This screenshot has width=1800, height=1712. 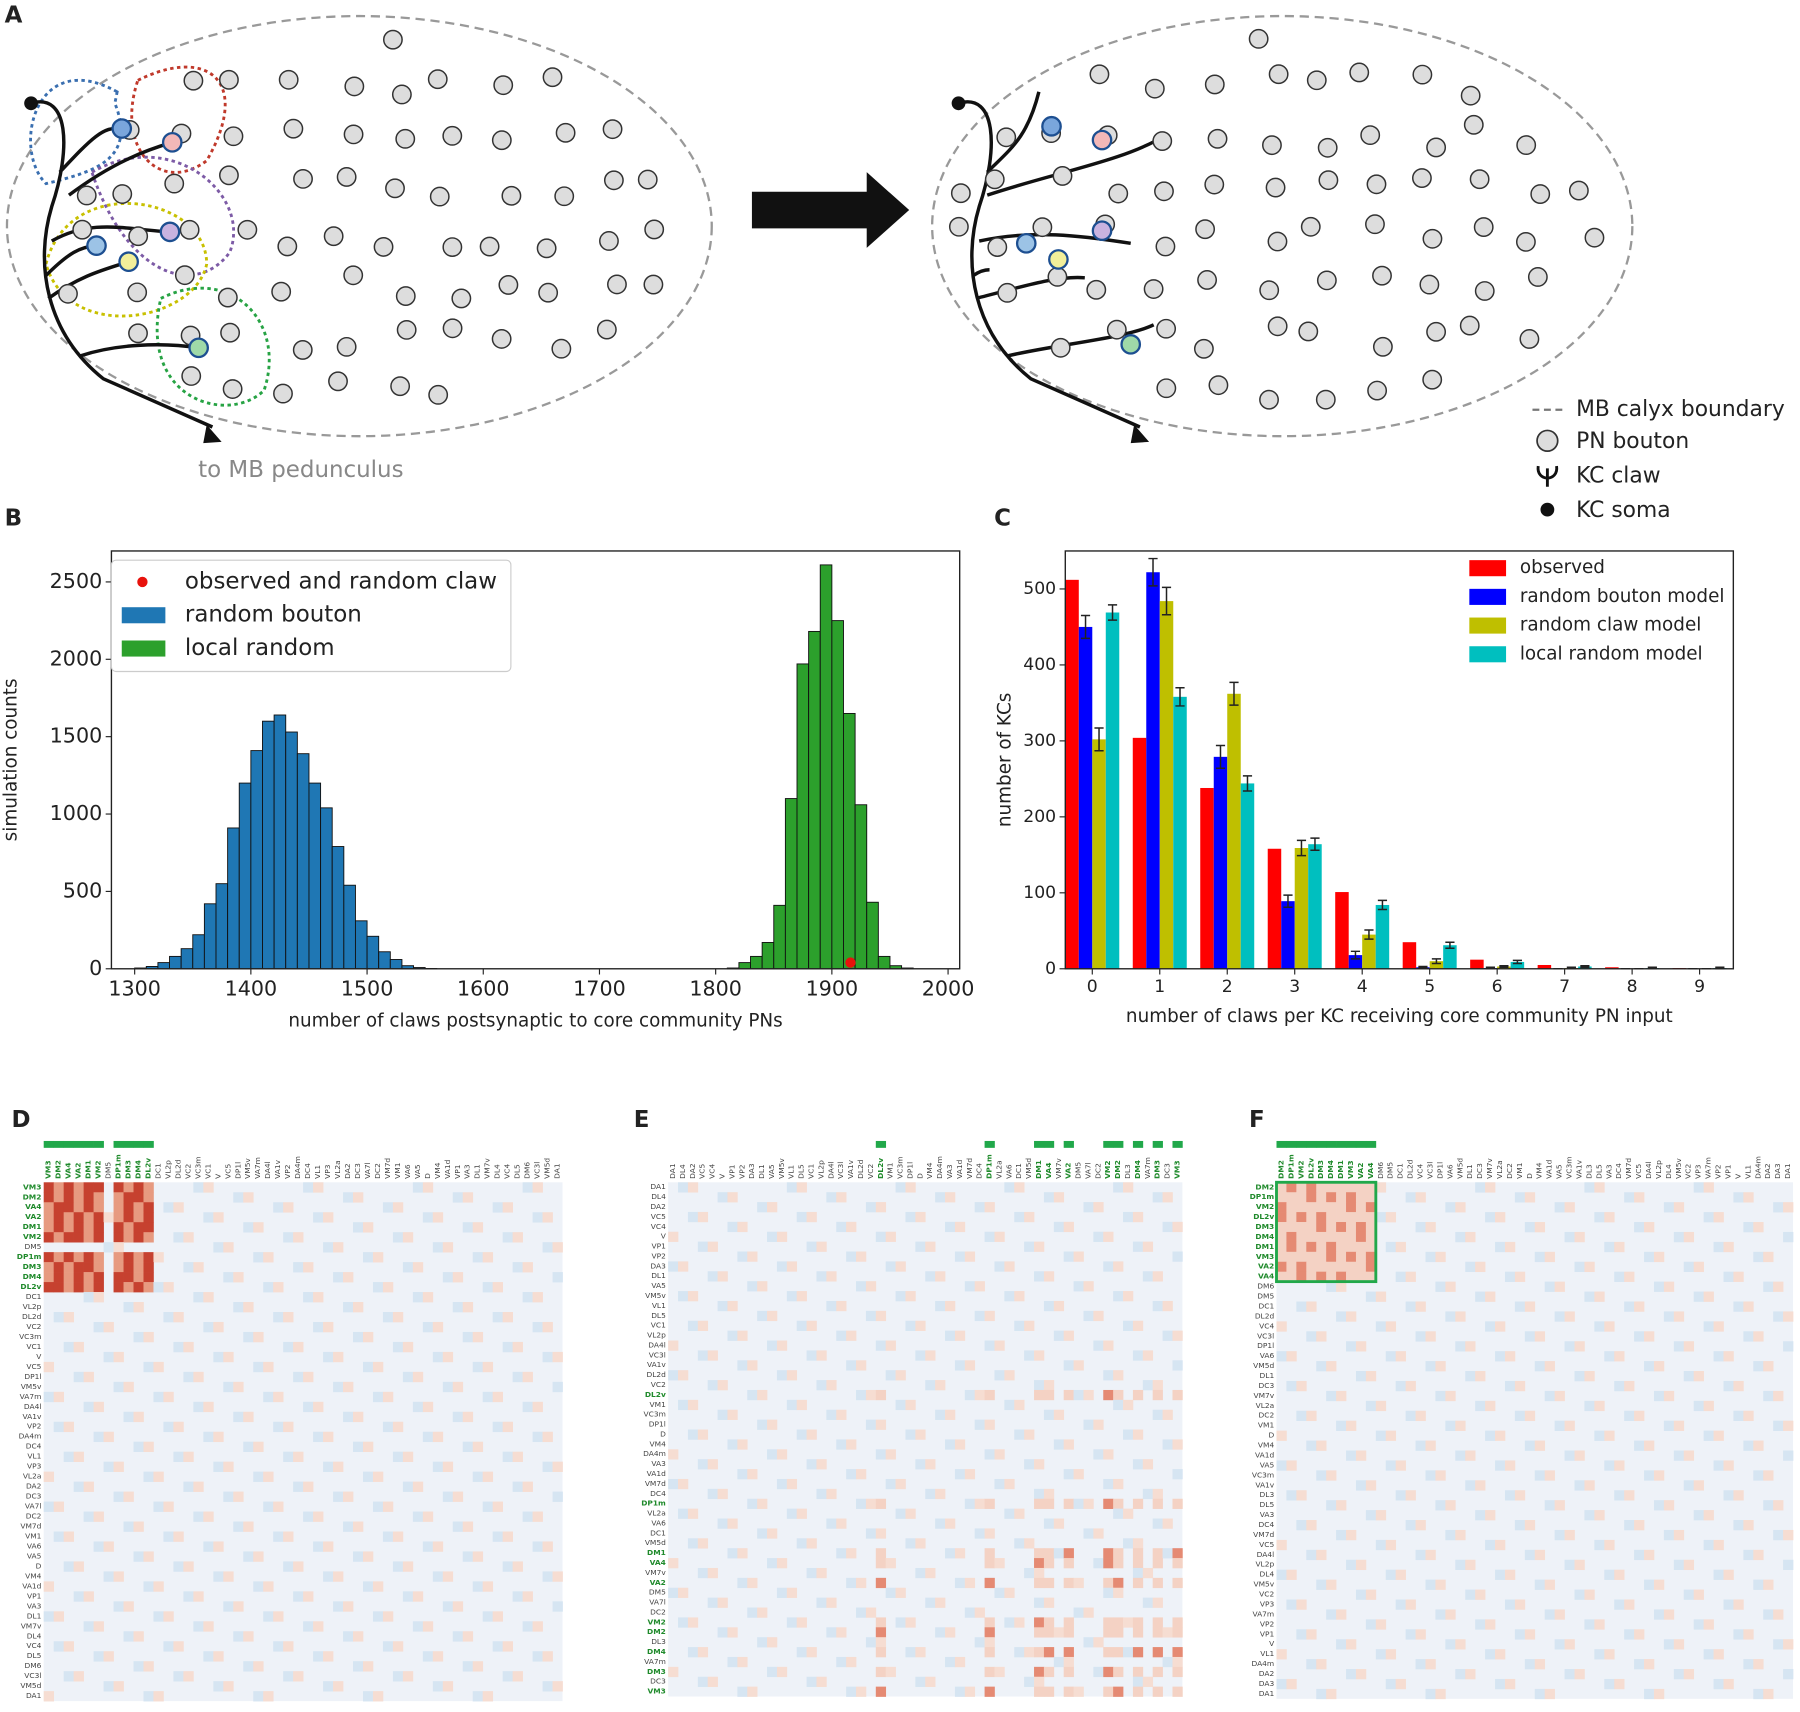 What do you see at coordinates (1267, 1693) in the screenshot?
I see `row-label: DA1` at bounding box center [1267, 1693].